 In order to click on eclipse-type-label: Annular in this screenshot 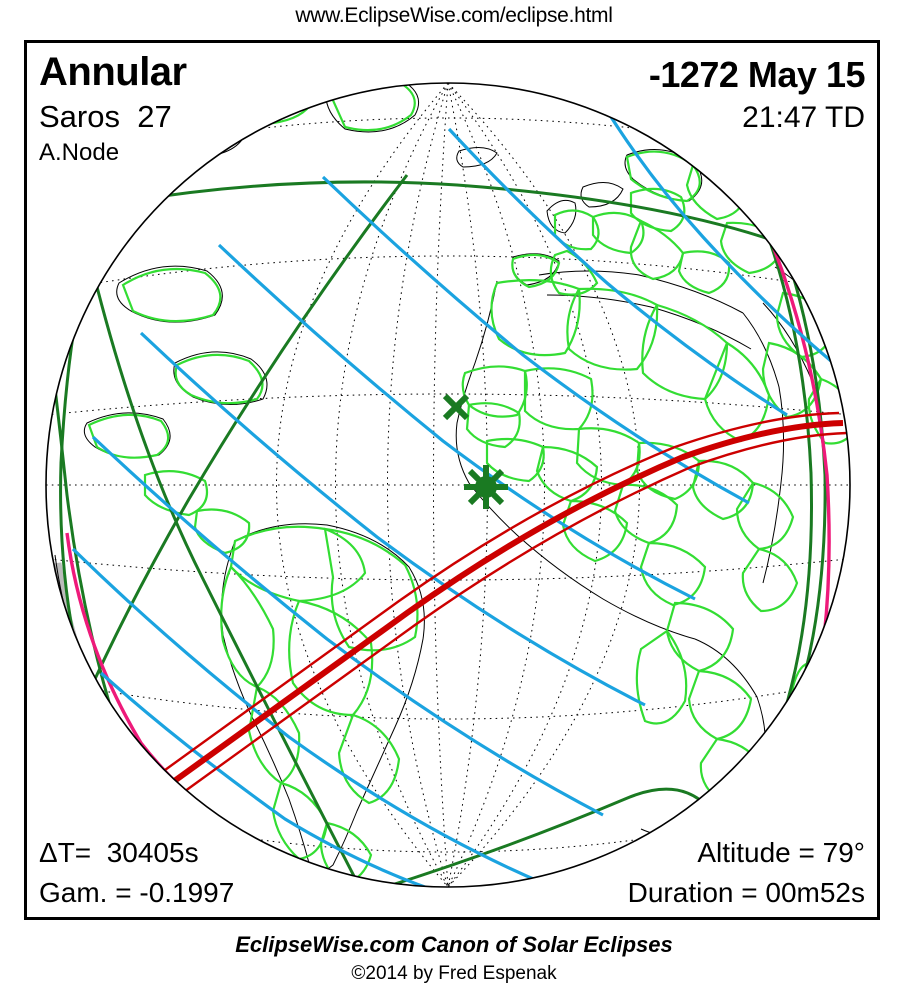, I will do `click(113, 72)`.